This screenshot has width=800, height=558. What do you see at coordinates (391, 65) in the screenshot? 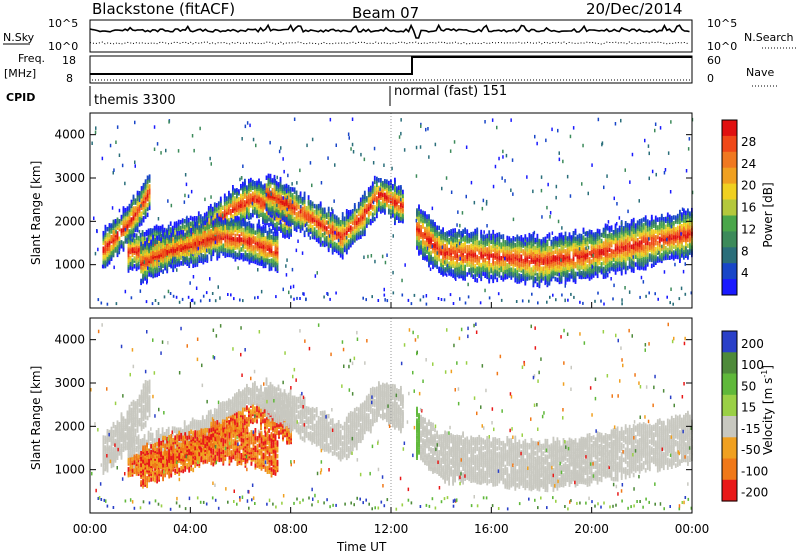
I see `freq-series` at bounding box center [391, 65].